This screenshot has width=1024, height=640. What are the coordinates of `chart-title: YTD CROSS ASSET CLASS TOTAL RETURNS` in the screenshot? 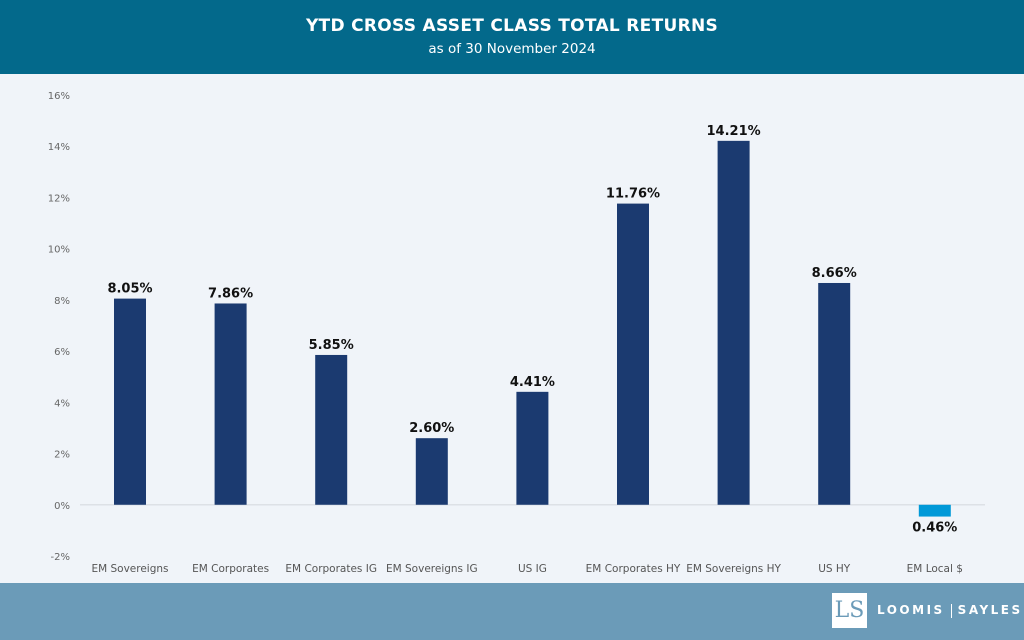 It's located at (512, 26).